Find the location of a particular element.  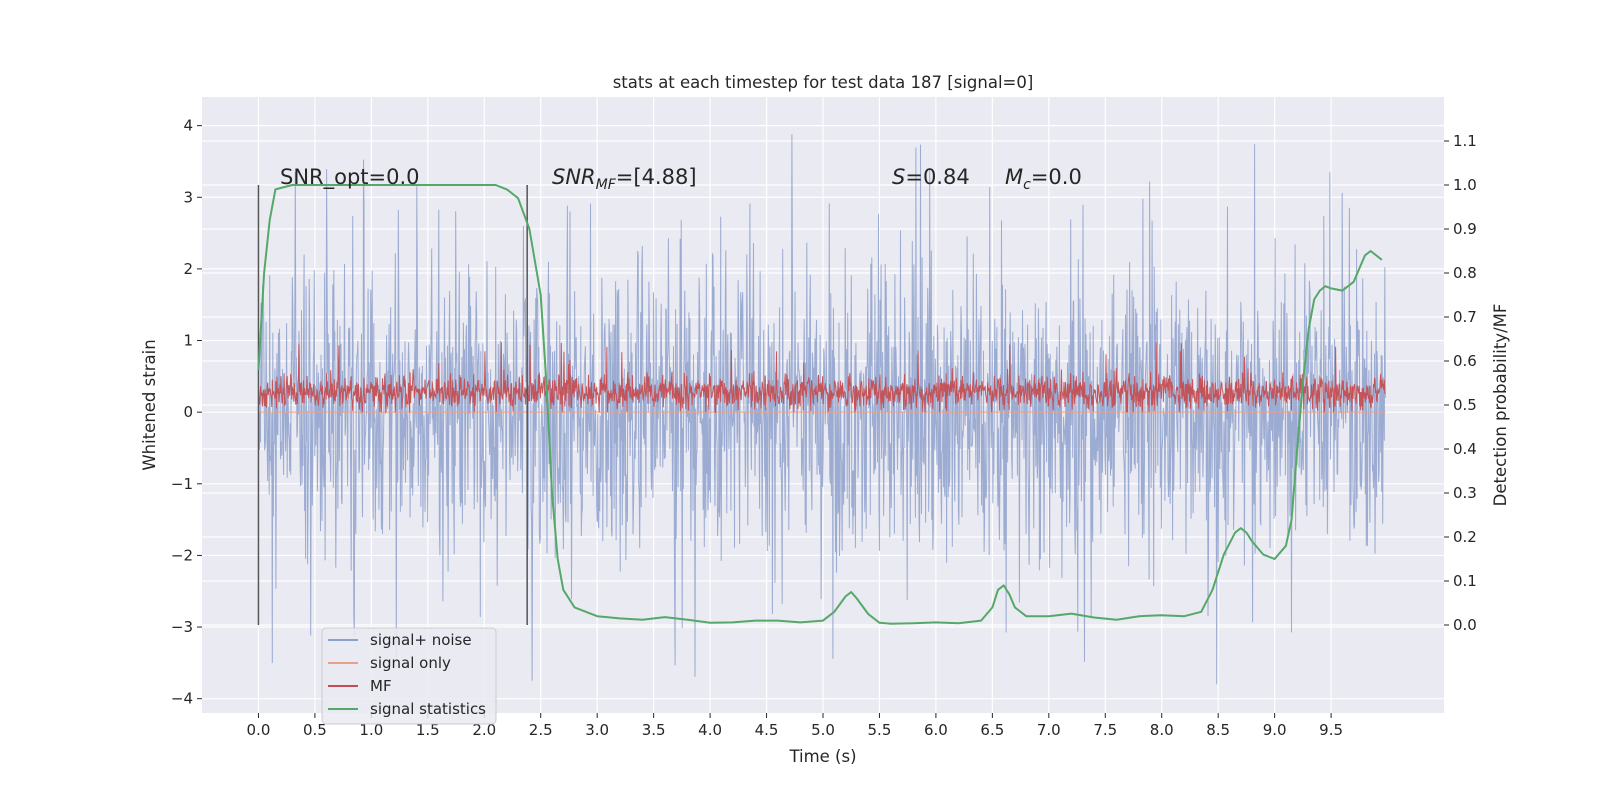

y-tick-label: 1 is located at coordinates (188, 341).